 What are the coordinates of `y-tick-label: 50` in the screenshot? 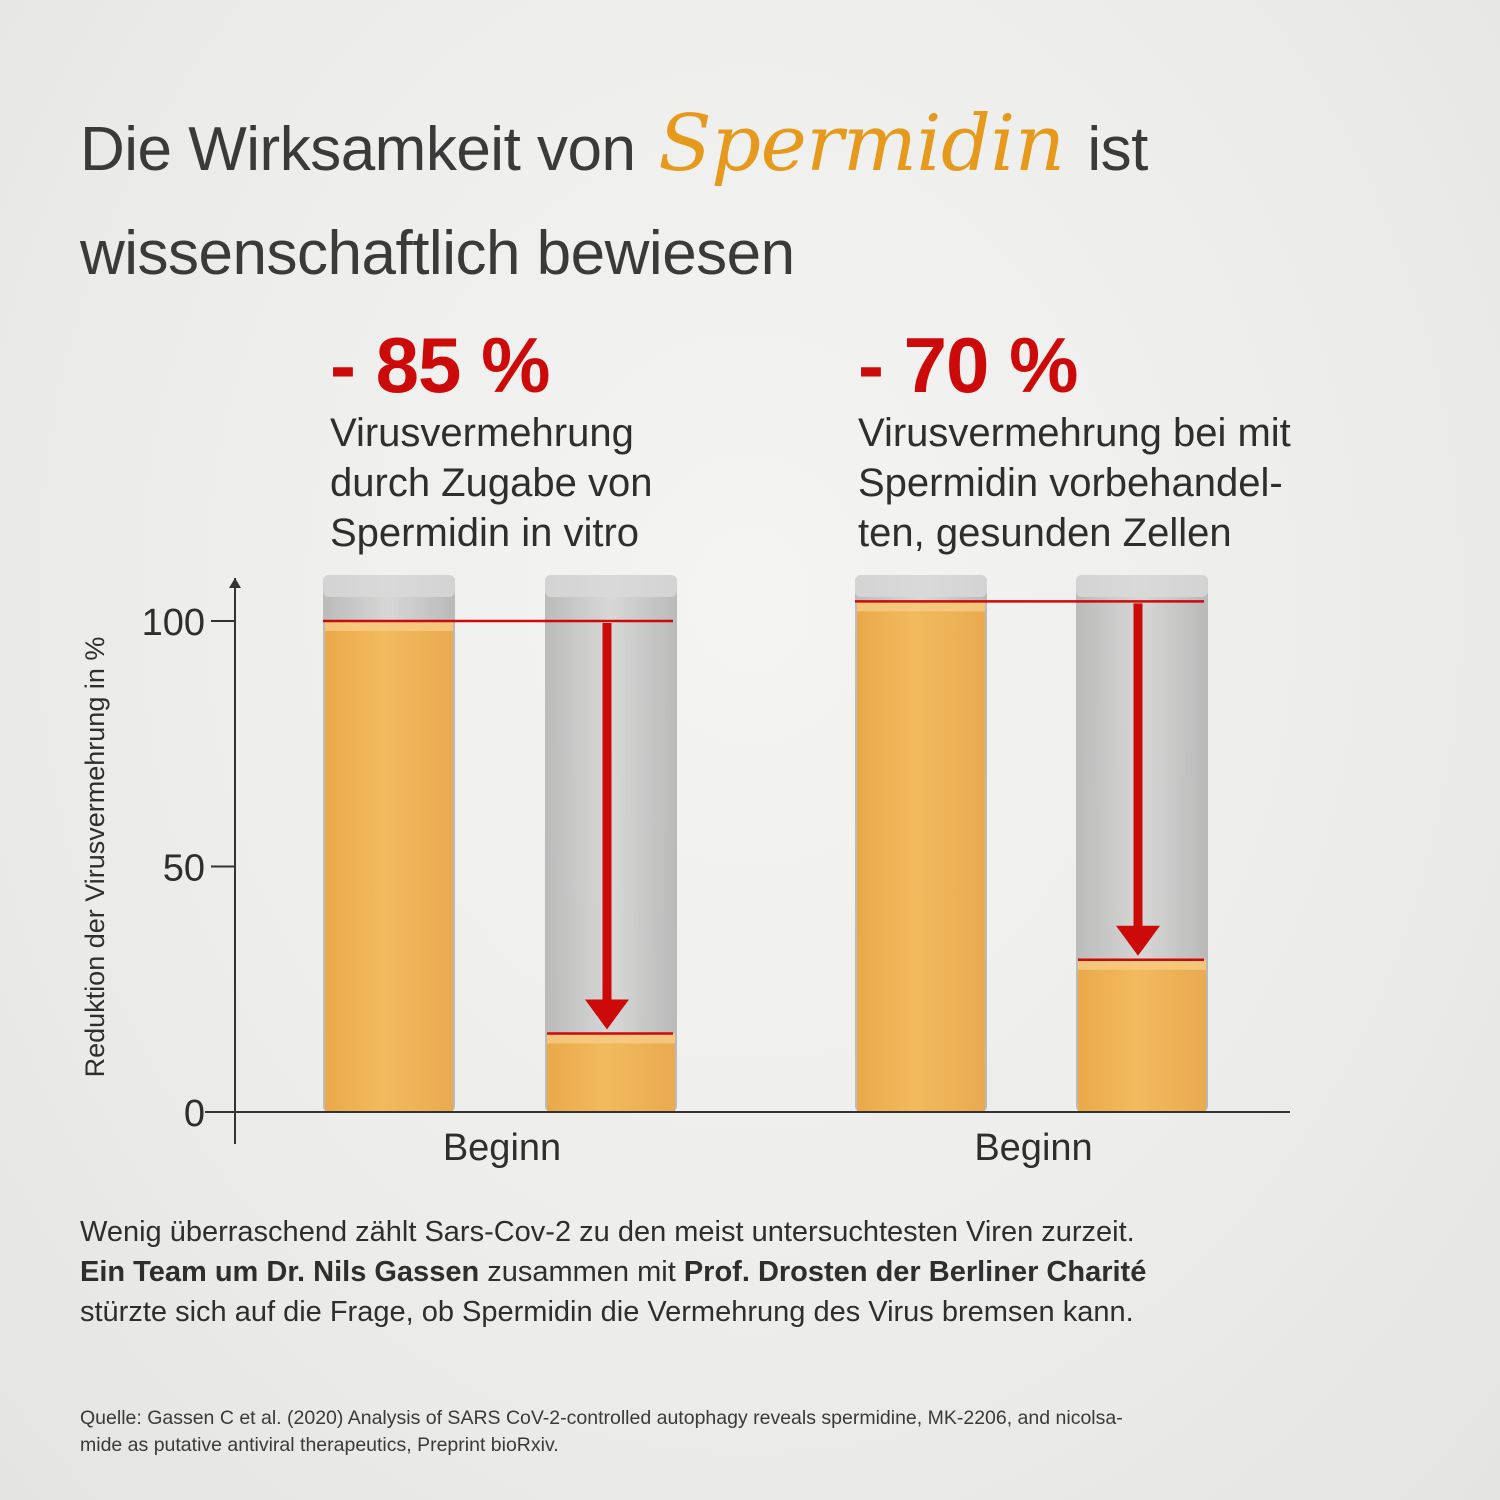 It's located at (184, 869).